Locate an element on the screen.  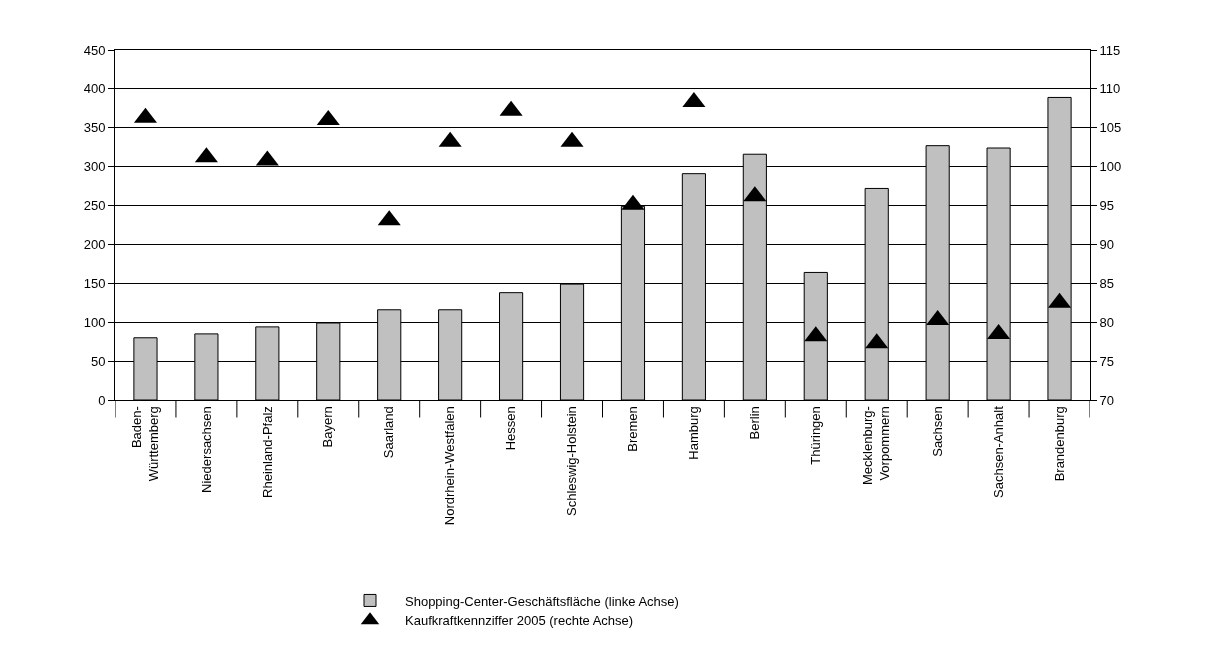
x-tick-label: Mecklenburg- Vorpommern is located at coordinates (876, 445).